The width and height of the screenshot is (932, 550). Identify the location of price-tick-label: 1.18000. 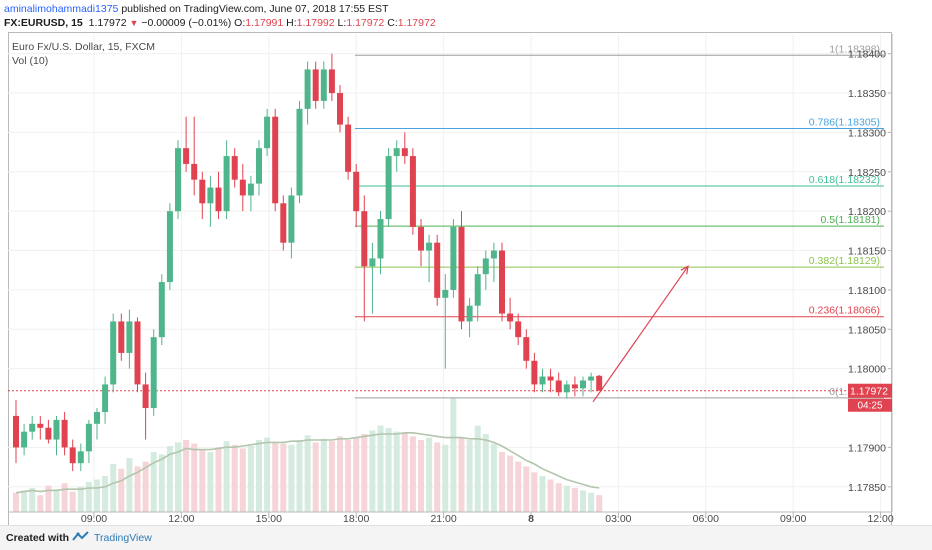
(867, 370).